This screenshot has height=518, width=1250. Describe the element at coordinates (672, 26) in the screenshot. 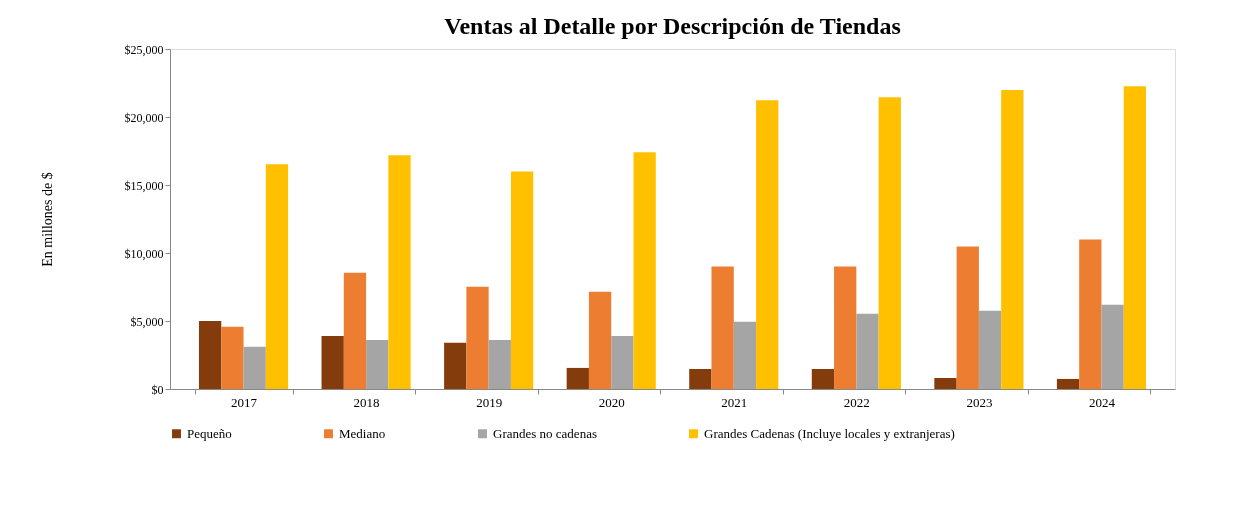

I see `chart-title: Ventas al Detalle por Descripción de Tiendas` at that location.